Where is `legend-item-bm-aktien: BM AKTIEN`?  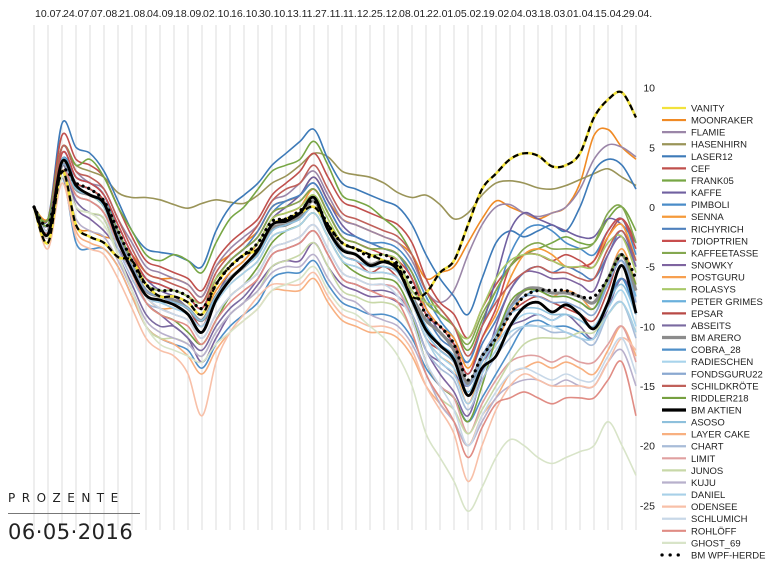
legend-item-bm-aktien: BM AKTIEN is located at coordinates (702, 411).